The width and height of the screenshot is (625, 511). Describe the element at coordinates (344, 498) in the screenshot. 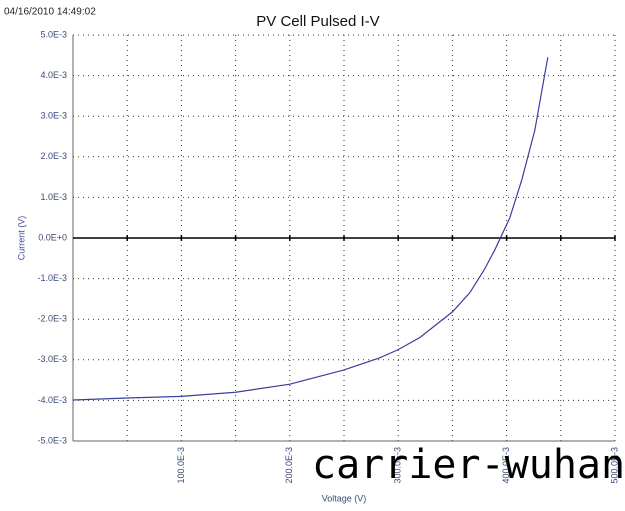

I see `x-axis-label: Voltage (V)` at that location.